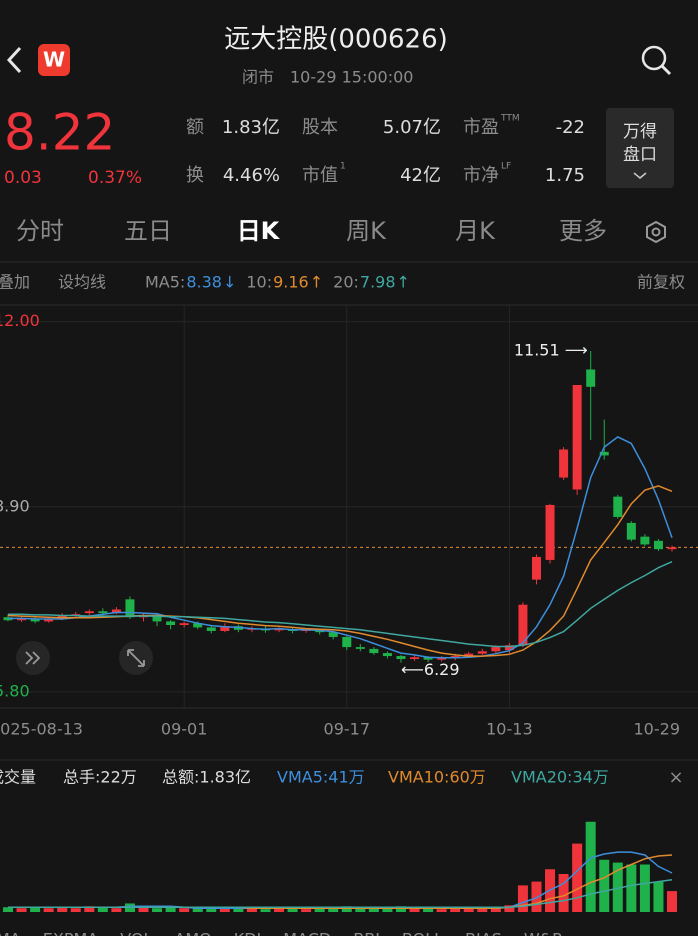  What do you see at coordinates (657, 729) in the screenshot?
I see `x-tick-label: 10-29` at bounding box center [657, 729].